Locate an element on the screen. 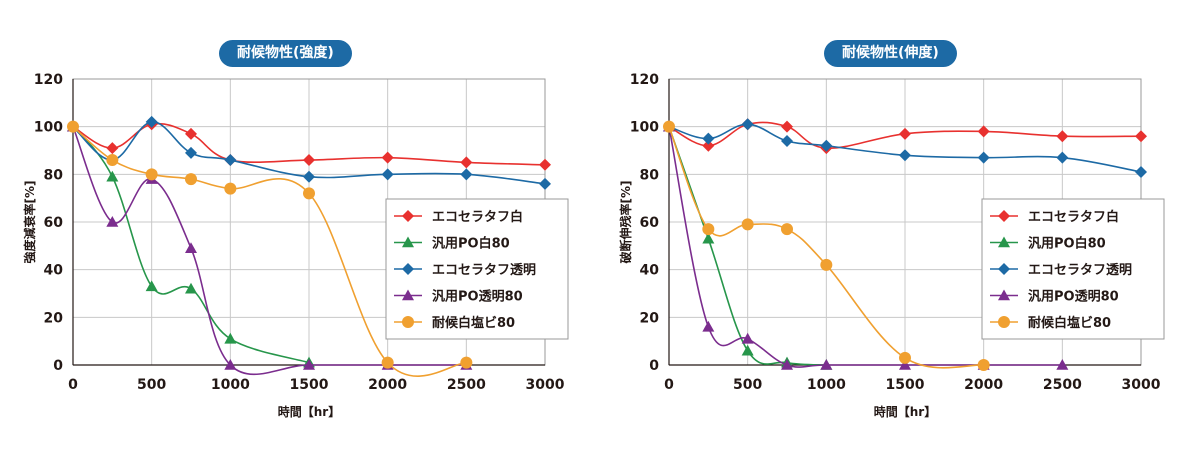 The image size is (1191, 459). x-axis-label: 時間【hr】 is located at coordinates (905, 411).